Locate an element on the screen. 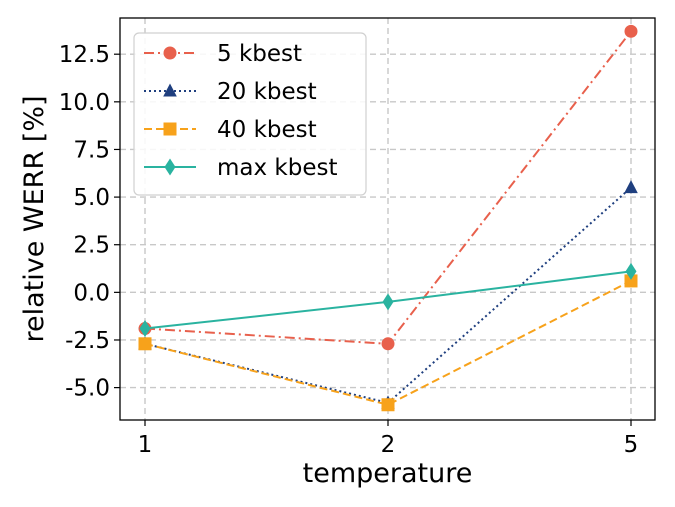 The width and height of the screenshot is (675, 507). y-tick-label: 0.0 is located at coordinates (91, 293).